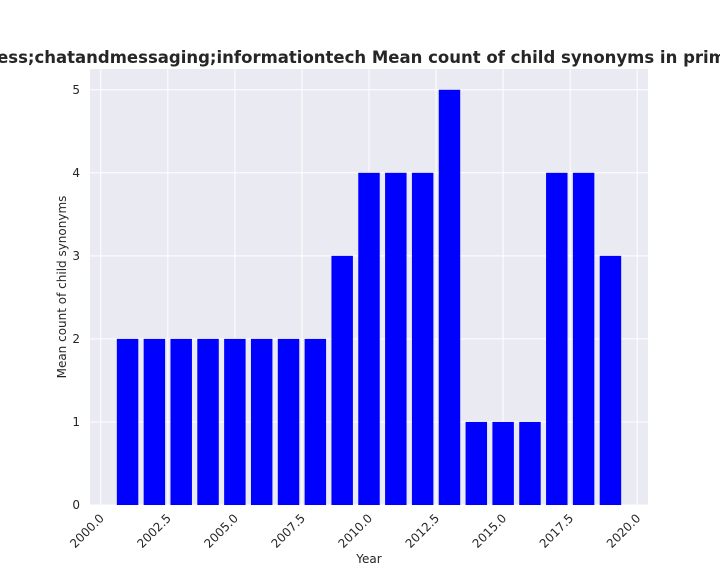 Image resolution: width=720 pixels, height=576 pixels. Describe the element at coordinates (423, 531) in the screenshot. I see `x-tick-label: 2012.5` at that location.